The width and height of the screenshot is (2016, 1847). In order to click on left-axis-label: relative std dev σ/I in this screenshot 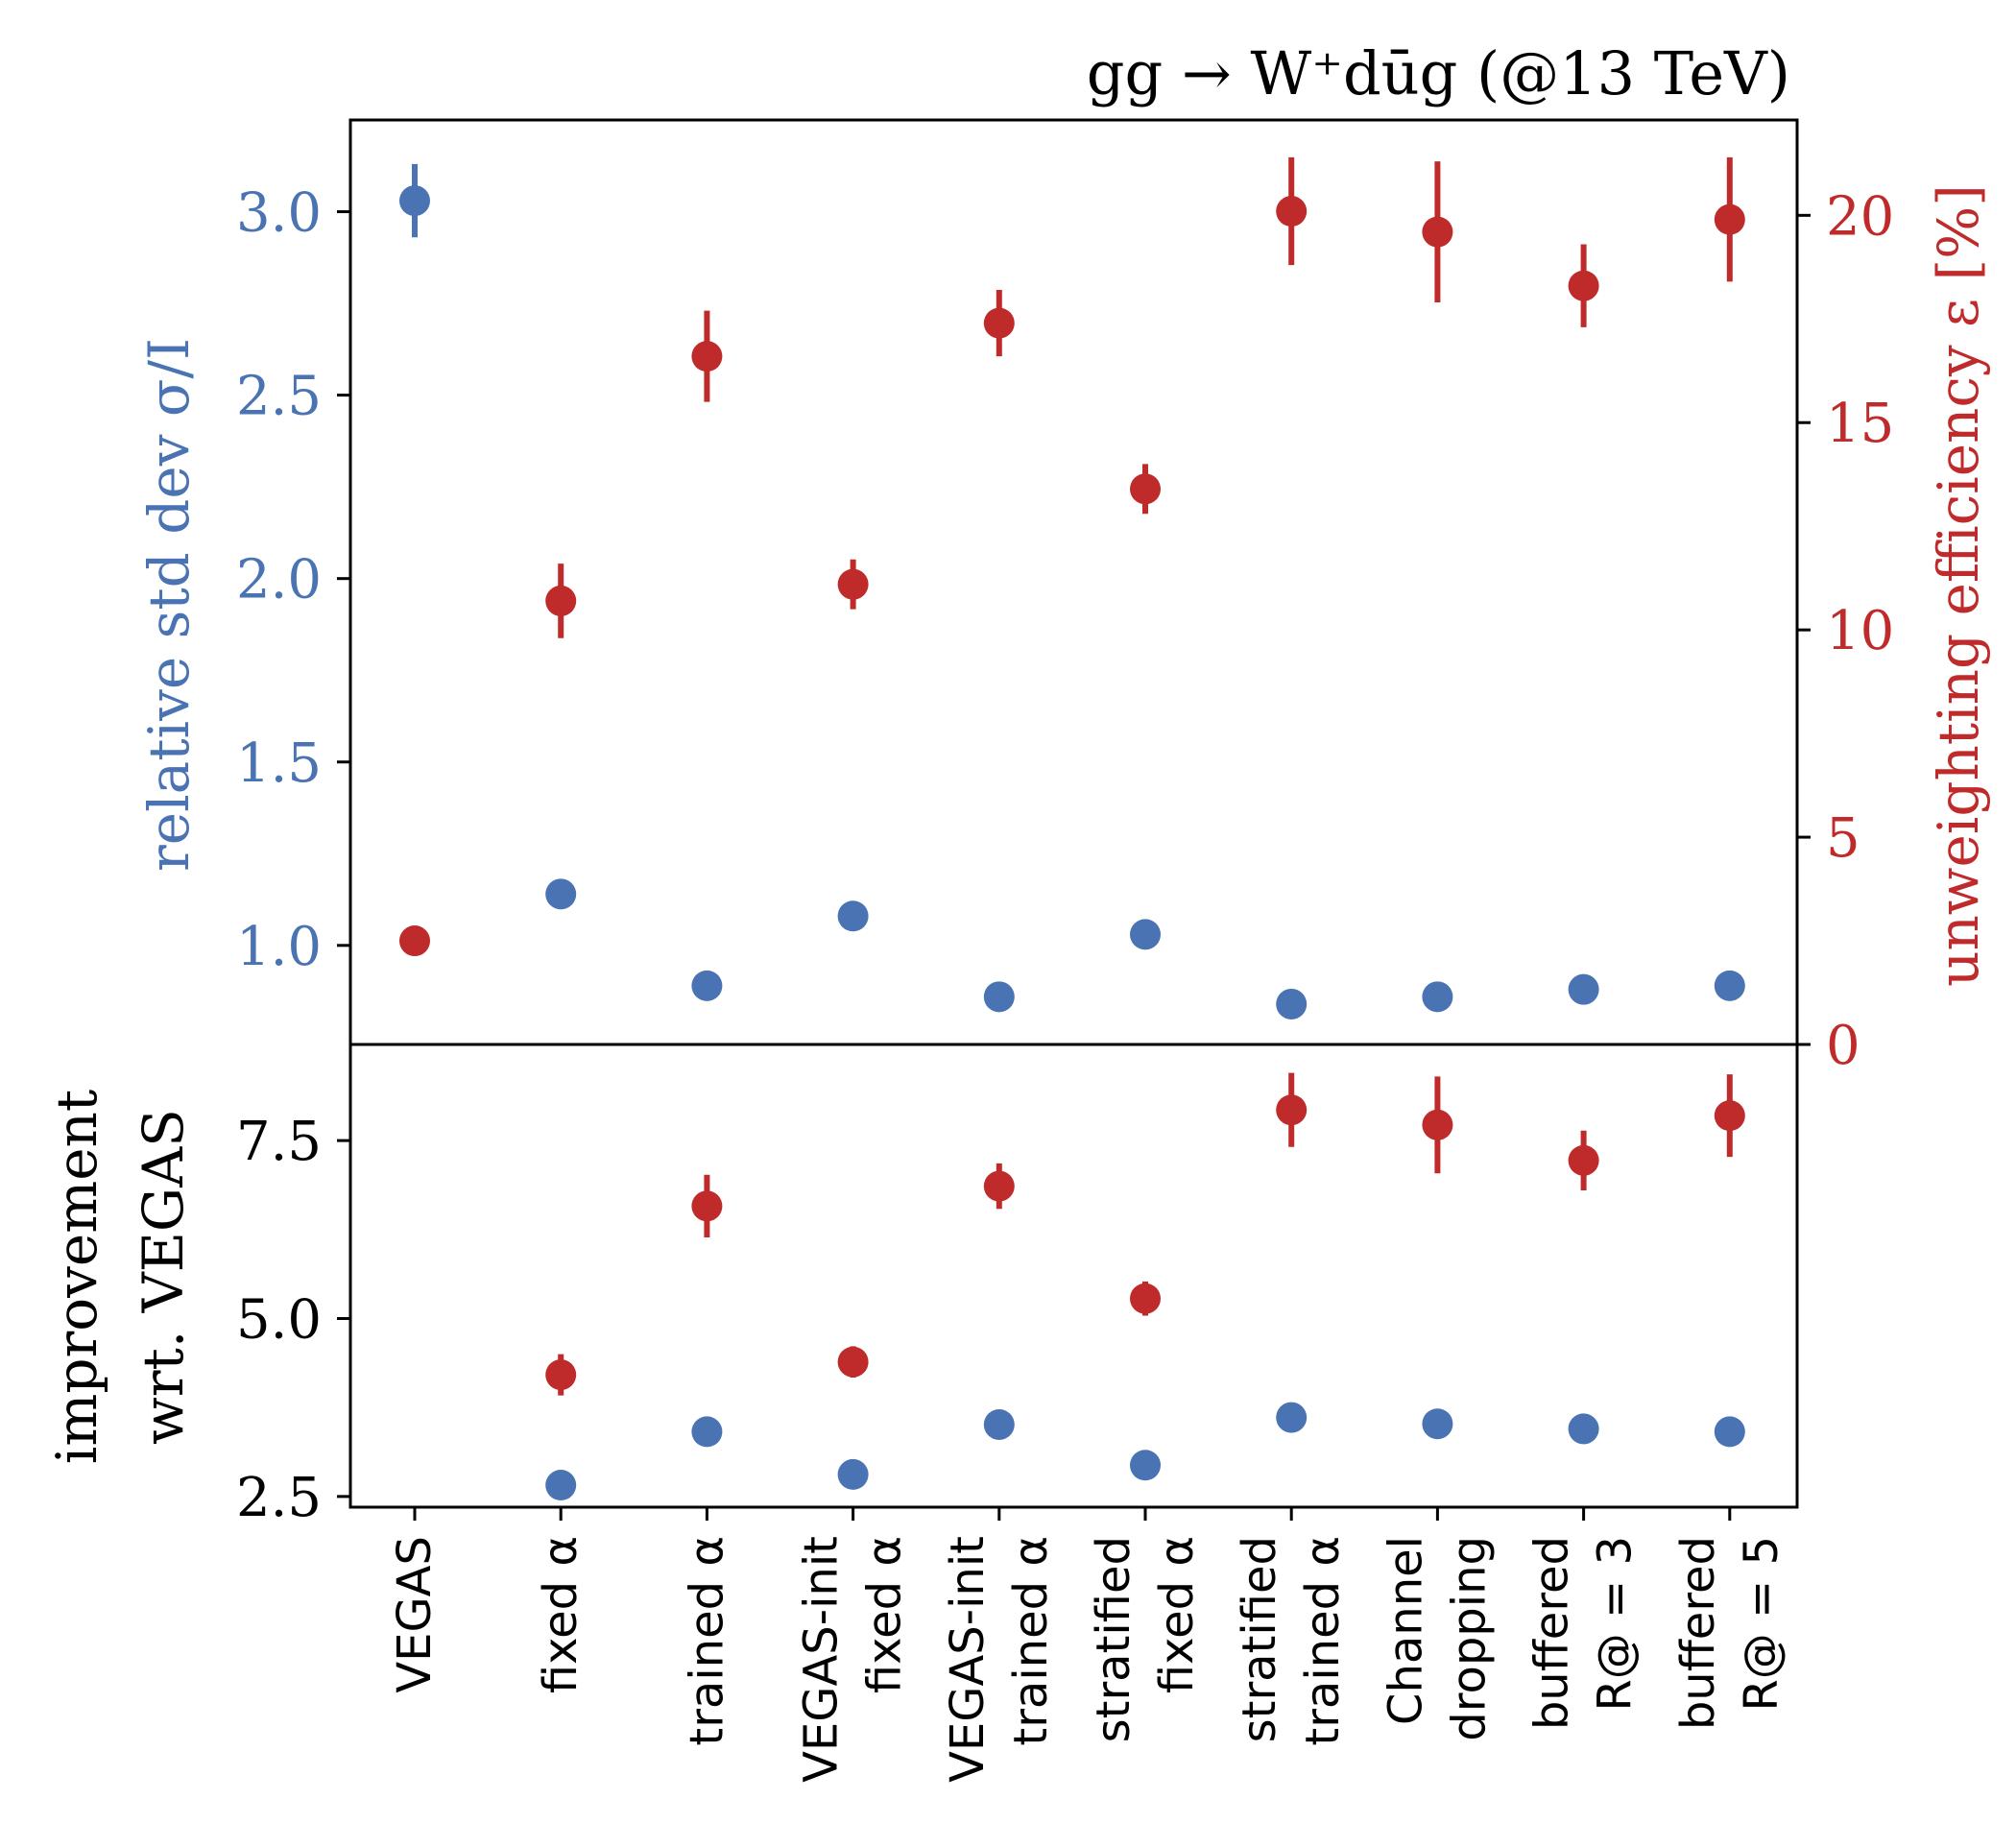, I will do `click(169, 605)`.